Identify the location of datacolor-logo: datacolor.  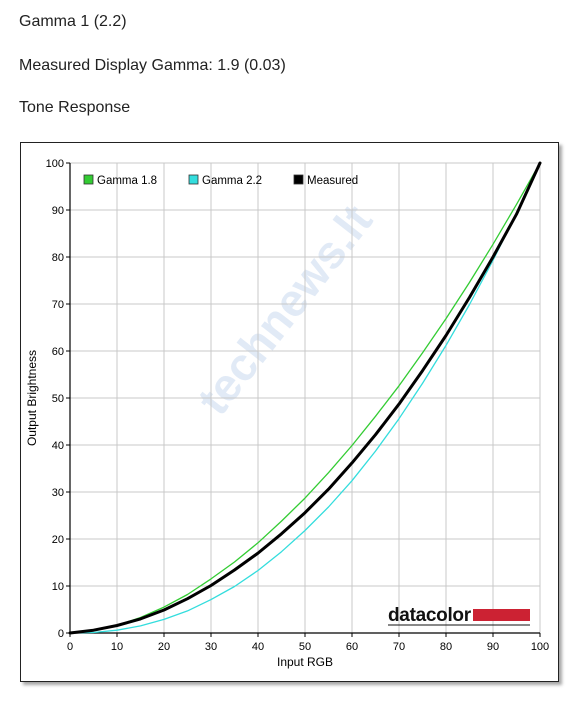
(430, 615).